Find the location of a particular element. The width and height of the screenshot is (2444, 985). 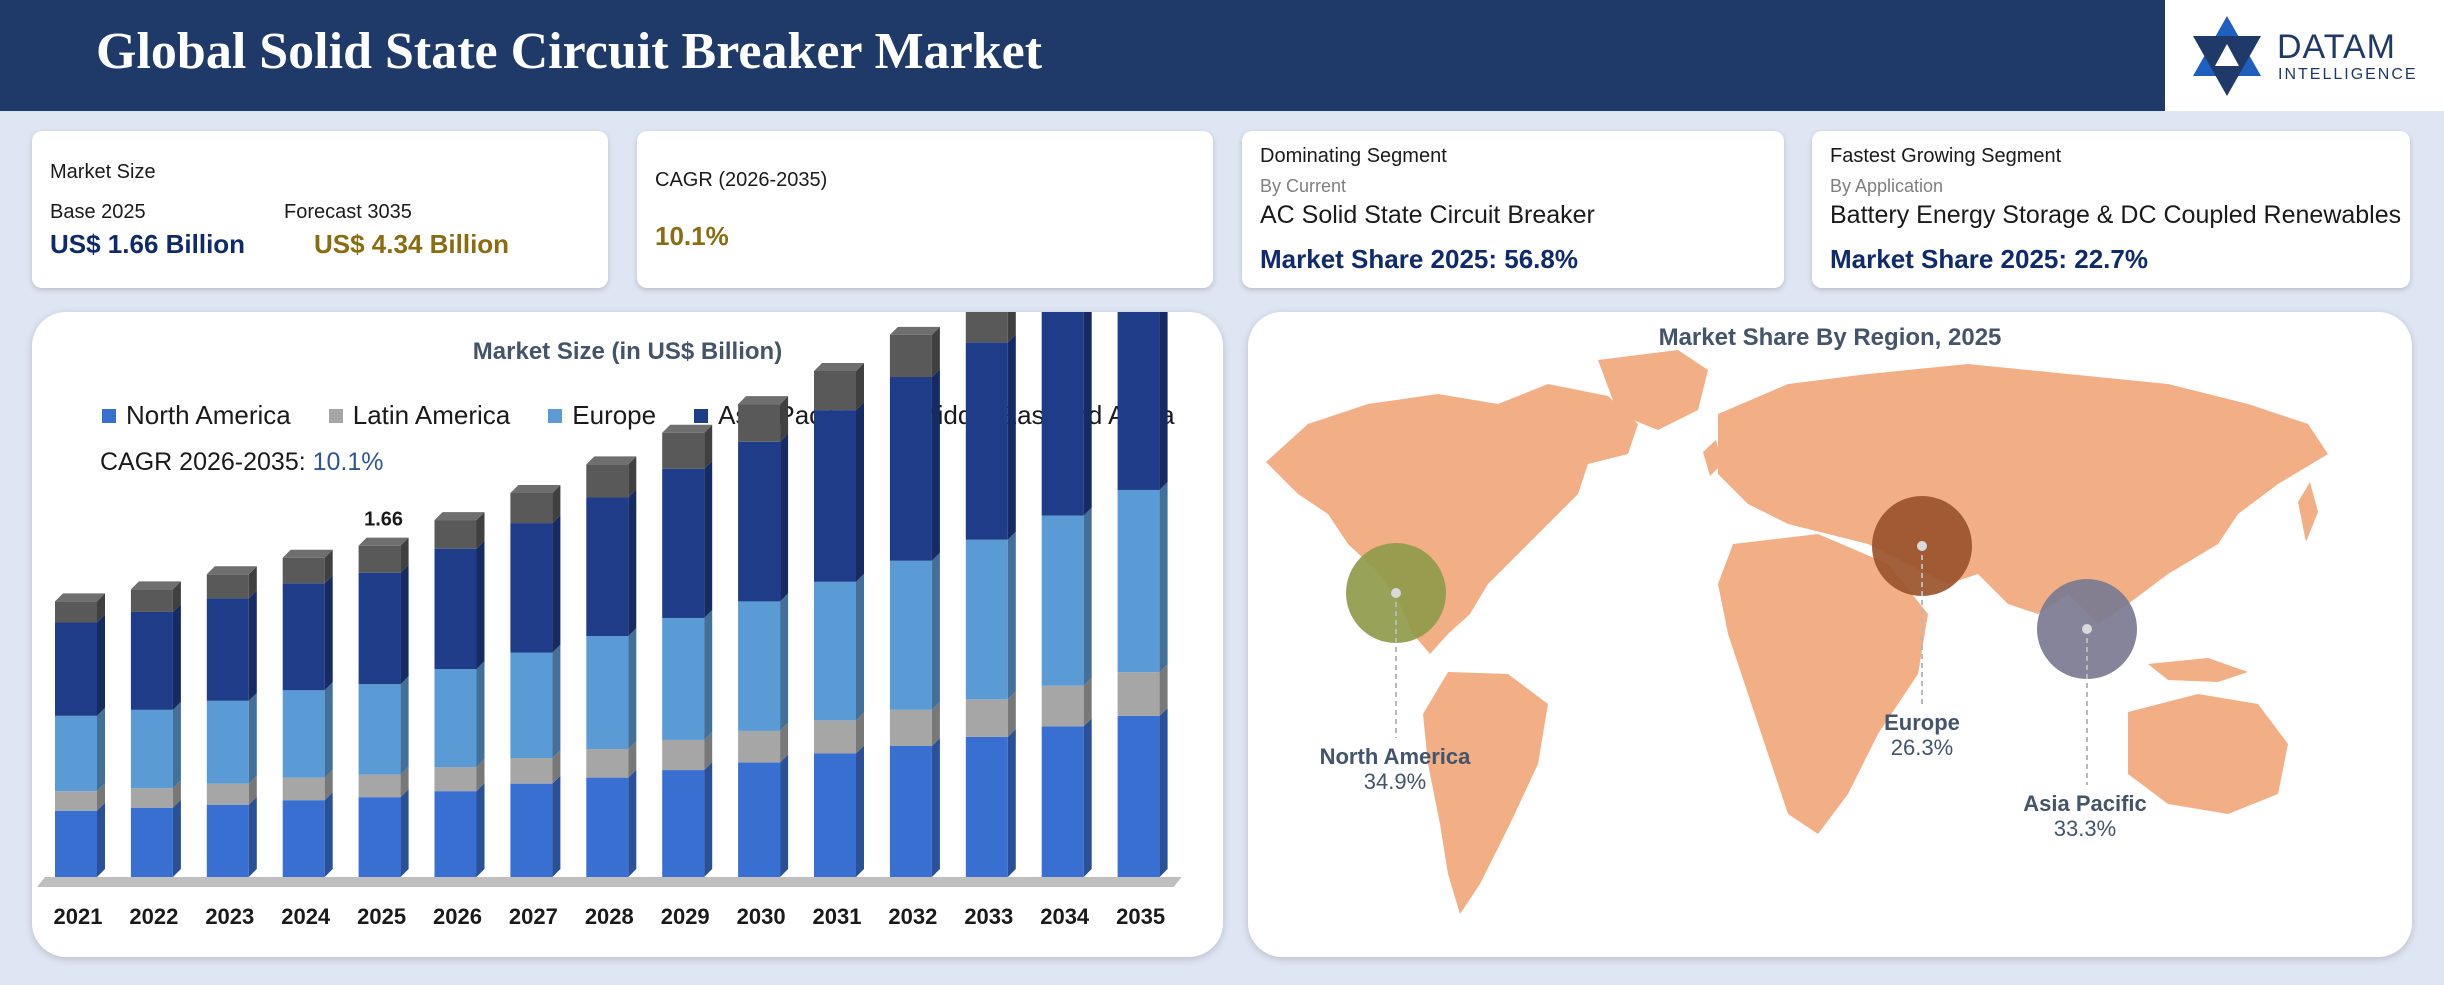

x-tick-label: 2032 is located at coordinates (912, 916).